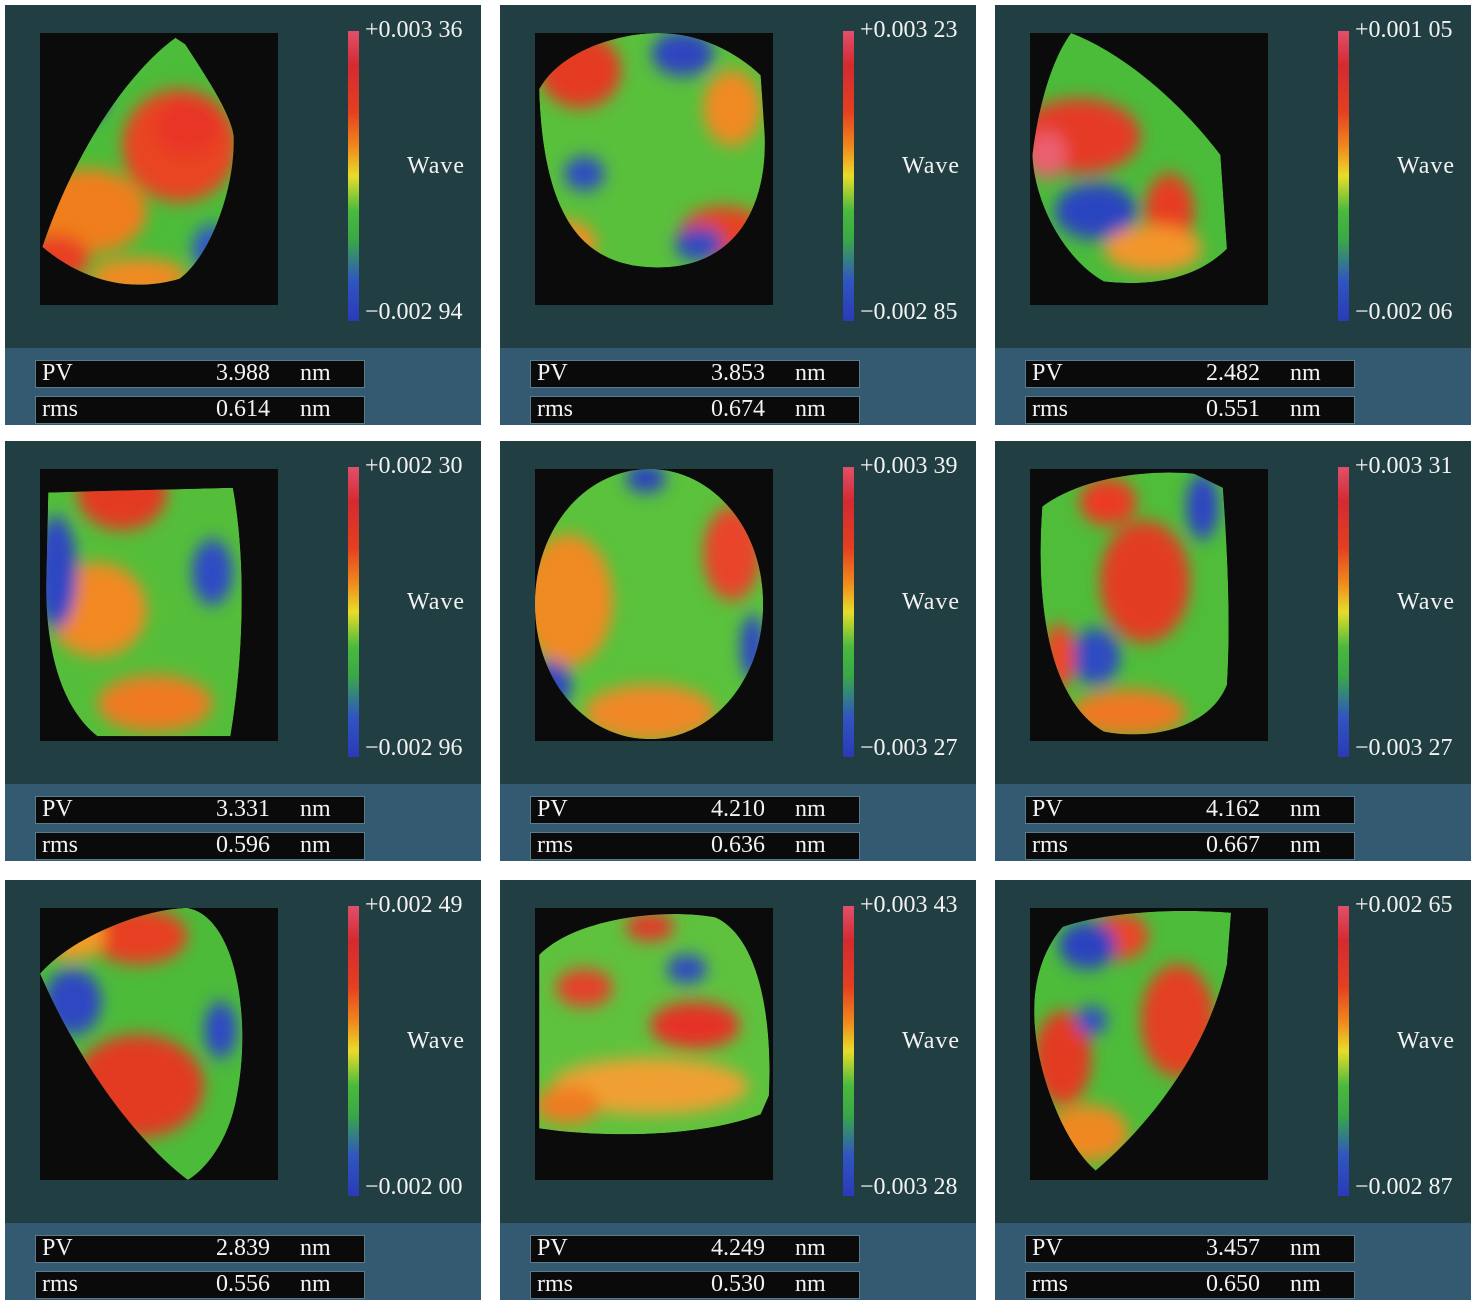 This screenshot has height=1305, width=1476. I want to click on stats-area: PV 4.210 nm rms 0.636 nm, so click(738, 822).